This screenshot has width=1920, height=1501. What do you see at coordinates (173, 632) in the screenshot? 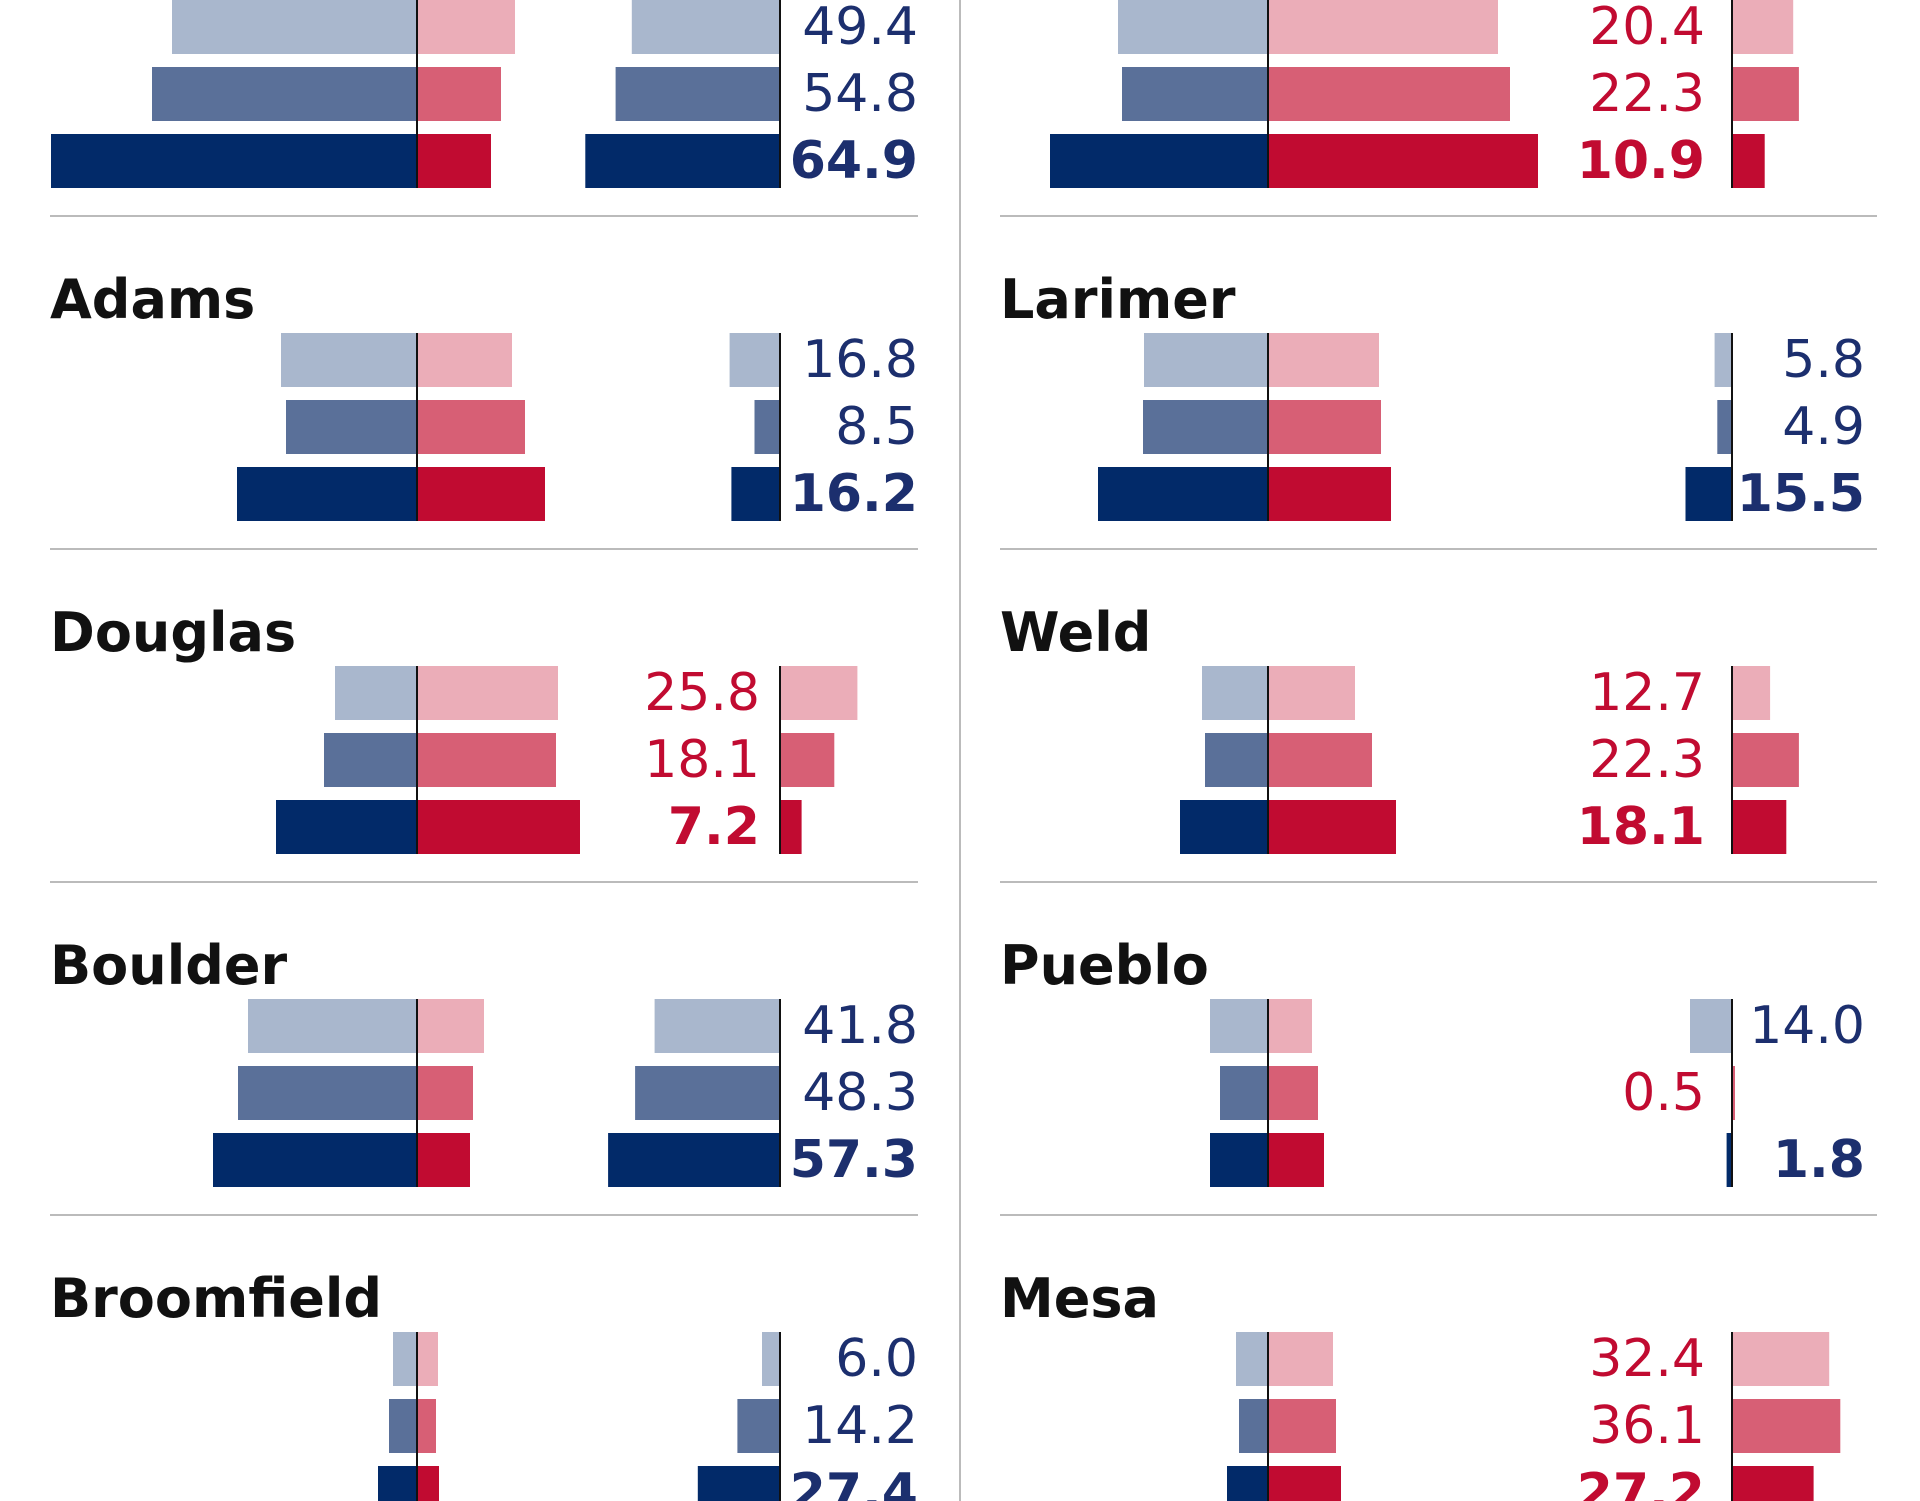
I see `county-name: Douglas` at bounding box center [173, 632].